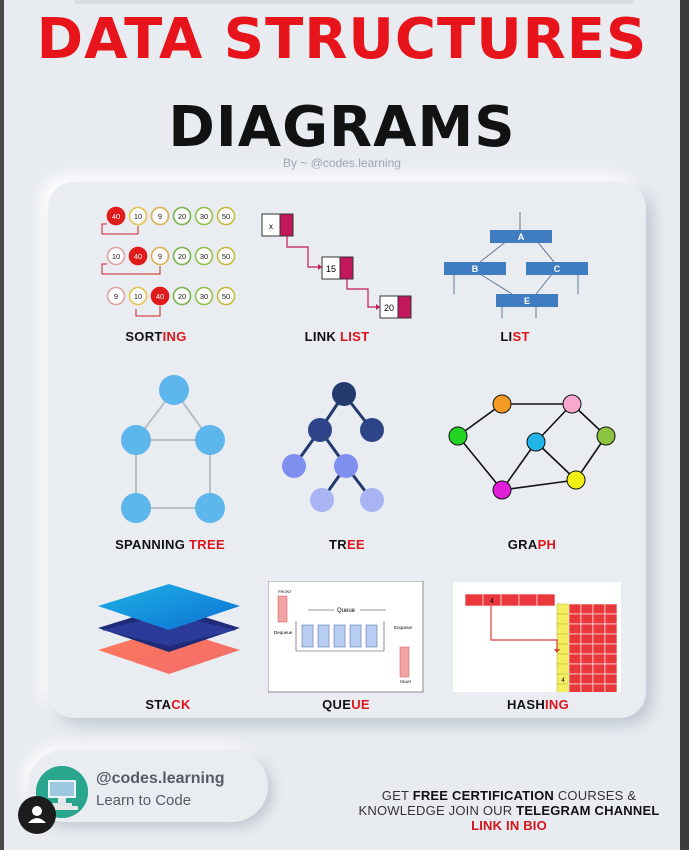  Describe the element at coordinates (340, 636) in the screenshot. I see `queue-frame` at that location.